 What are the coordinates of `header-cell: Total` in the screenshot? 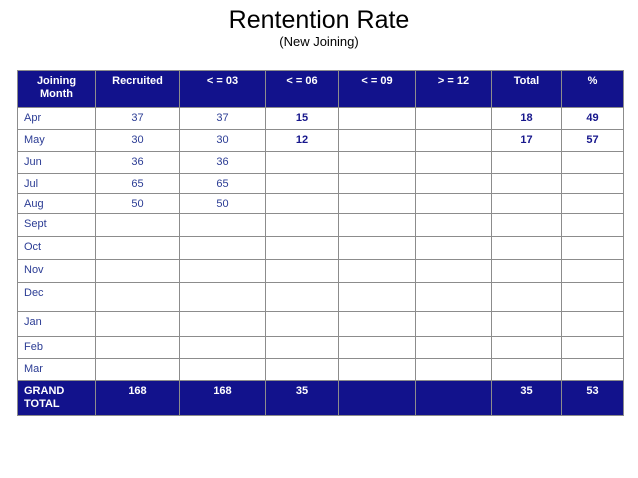 It's located at (526, 89).